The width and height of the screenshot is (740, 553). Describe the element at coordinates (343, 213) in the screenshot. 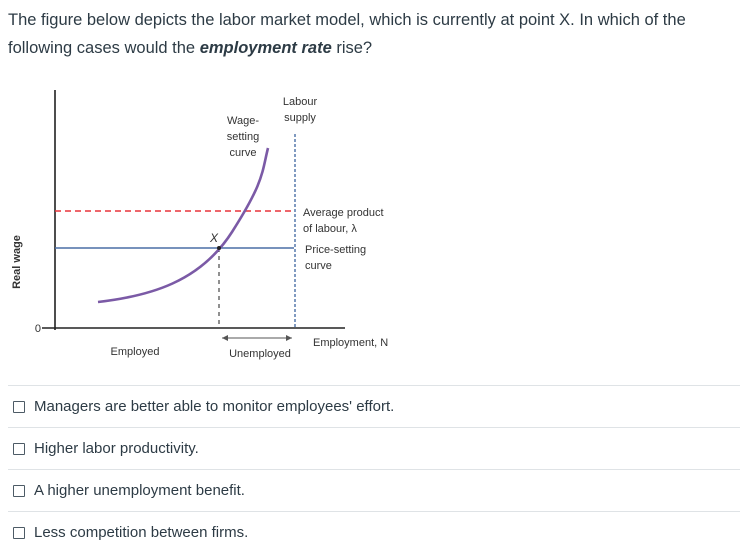

I see `avg-product-label-1: Average product` at that location.